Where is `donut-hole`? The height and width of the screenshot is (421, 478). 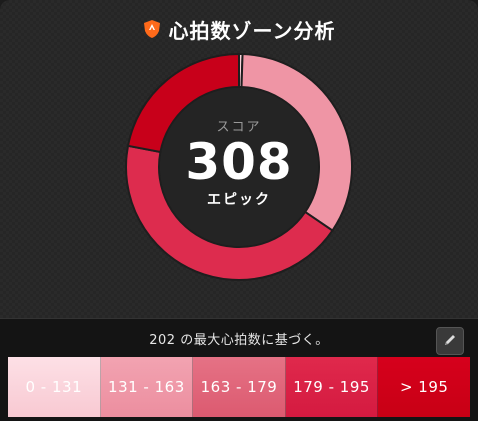 donut-hole is located at coordinates (239, 167).